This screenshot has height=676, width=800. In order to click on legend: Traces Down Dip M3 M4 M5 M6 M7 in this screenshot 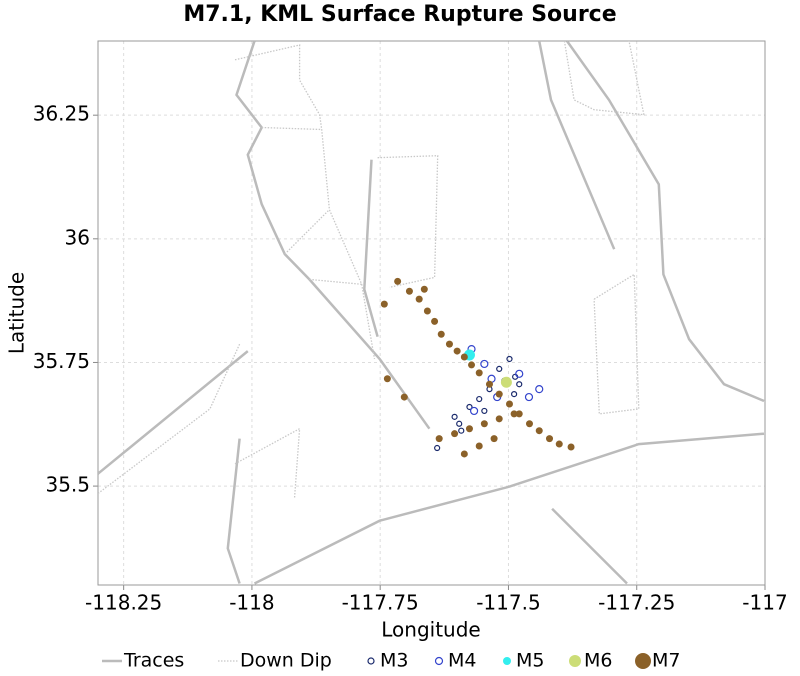, I will do `click(391, 661)`.